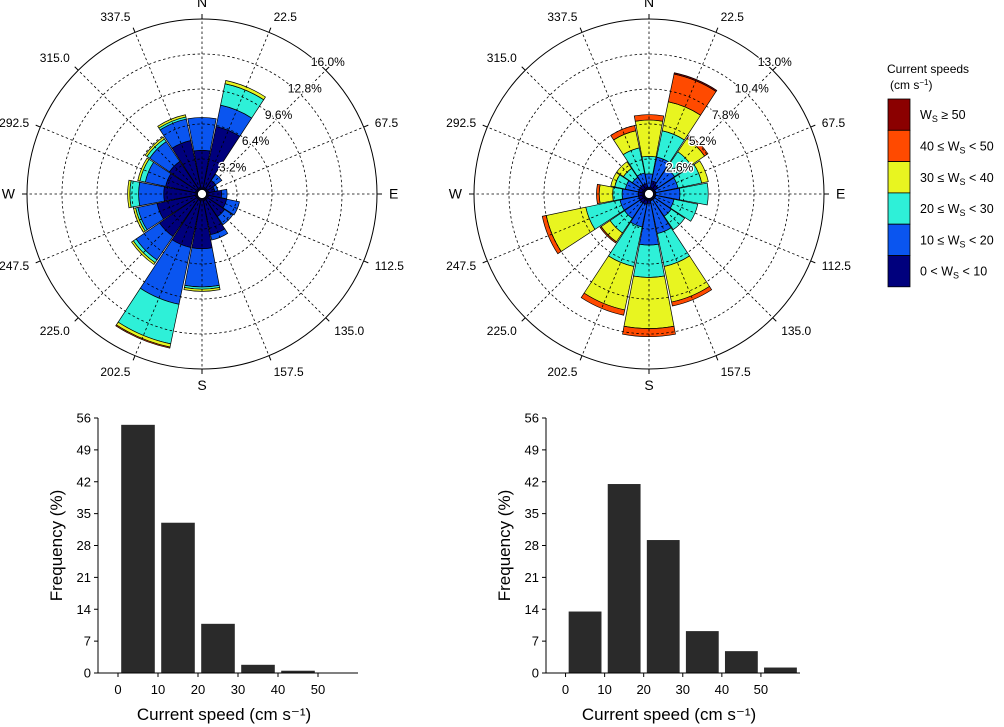 The height and width of the screenshot is (727, 1004). What do you see at coordinates (957, 179) in the screenshot?
I see `legend-label: 30 ≤ WS < 40` at bounding box center [957, 179].